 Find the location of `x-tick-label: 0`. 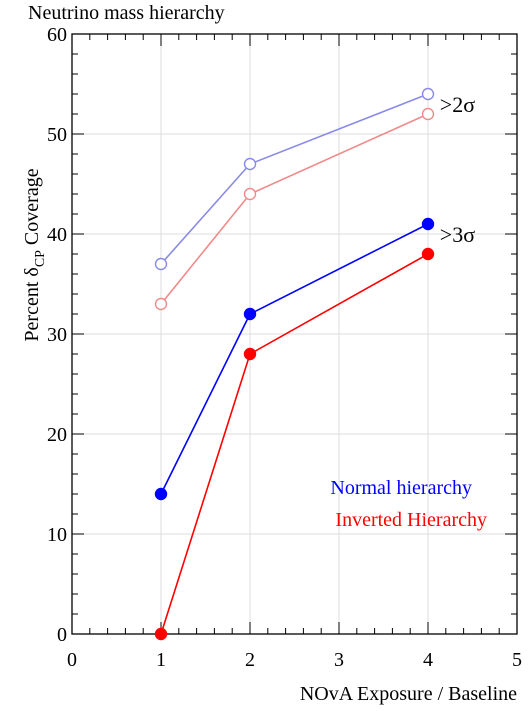

x-tick-label: 0 is located at coordinates (72, 660).